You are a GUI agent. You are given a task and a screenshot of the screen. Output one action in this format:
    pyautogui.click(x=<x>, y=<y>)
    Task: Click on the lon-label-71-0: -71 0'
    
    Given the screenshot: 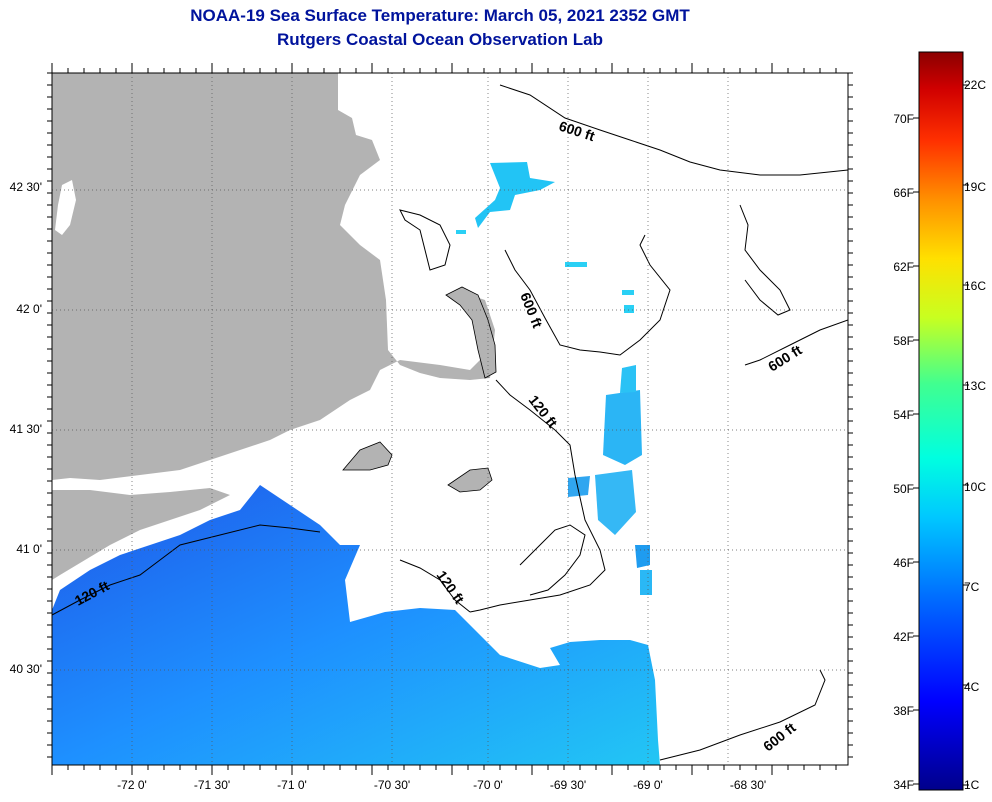 What is the action you would take?
    pyautogui.click(x=292, y=785)
    